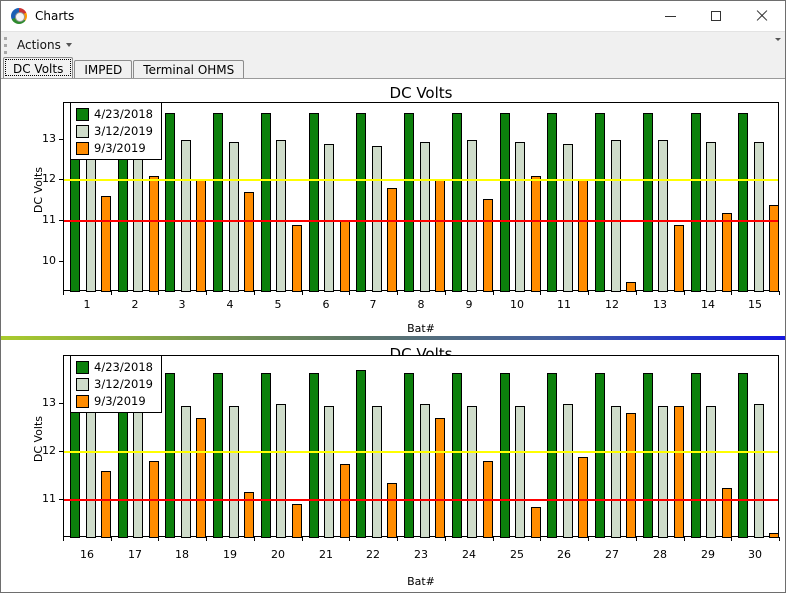  What do you see at coordinates (612, 554) in the screenshot?
I see `x-tick-label: 27` at bounding box center [612, 554].